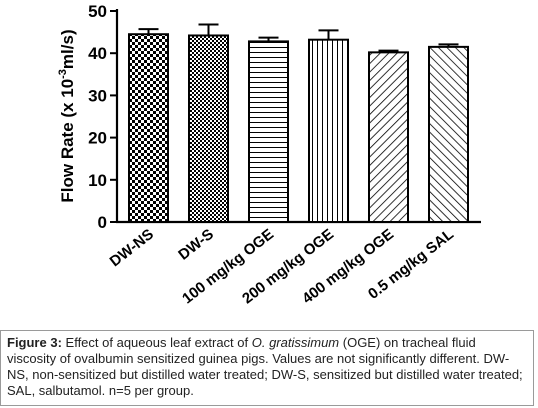 The height and width of the screenshot is (408, 538). What do you see at coordinates (97, 138) in the screenshot?
I see `y-tick-label: 20` at bounding box center [97, 138].